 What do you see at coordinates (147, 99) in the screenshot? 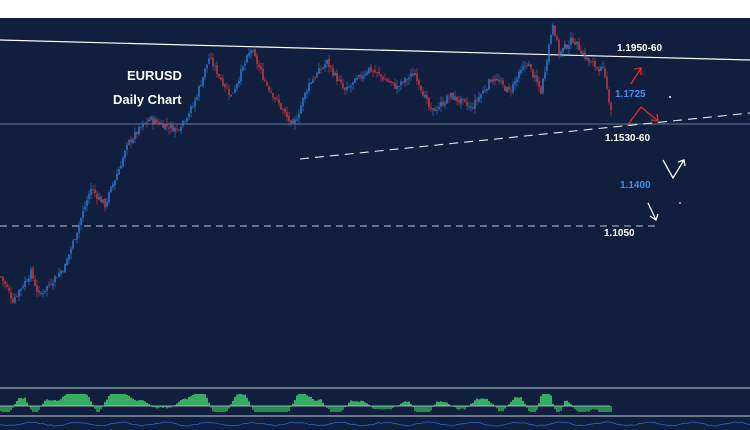
I see `chart-subtitle: Daily Chart` at bounding box center [147, 99].